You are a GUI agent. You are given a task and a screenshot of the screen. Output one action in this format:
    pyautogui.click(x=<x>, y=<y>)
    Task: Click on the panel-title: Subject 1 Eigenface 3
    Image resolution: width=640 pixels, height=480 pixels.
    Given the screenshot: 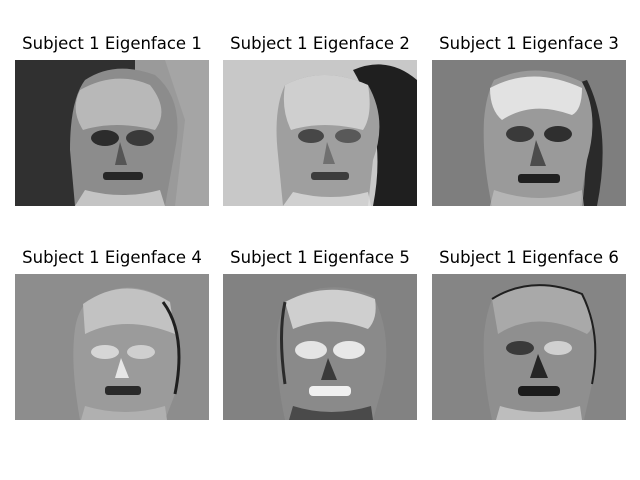 What is the action you would take?
    pyautogui.click(x=529, y=43)
    